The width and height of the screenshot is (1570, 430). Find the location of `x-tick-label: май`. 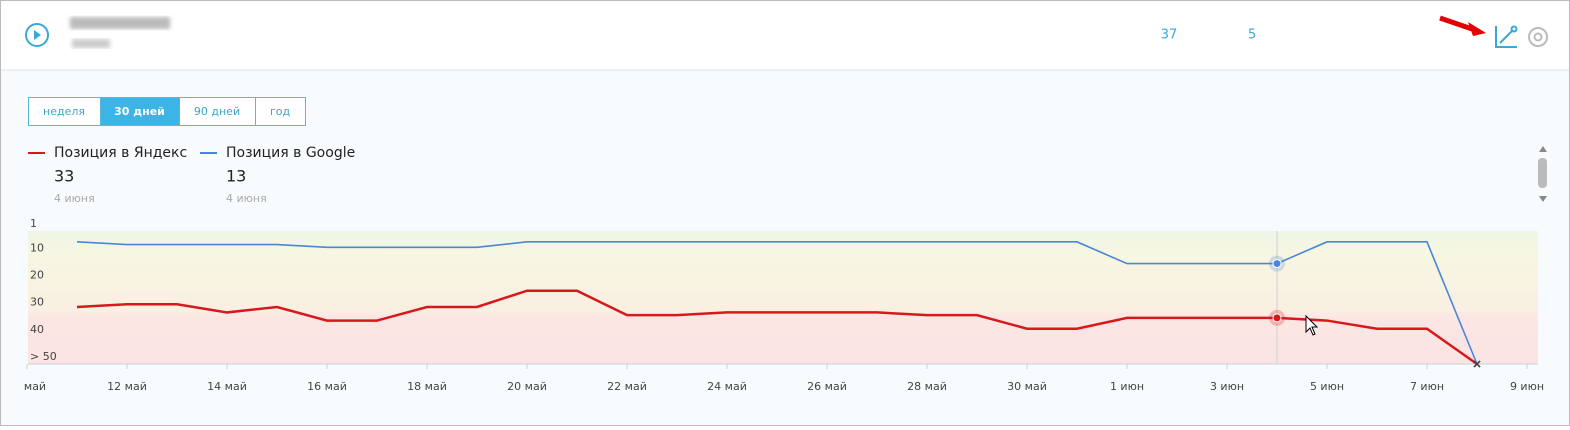

x-tick-label: май is located at coordinates (35, 386).